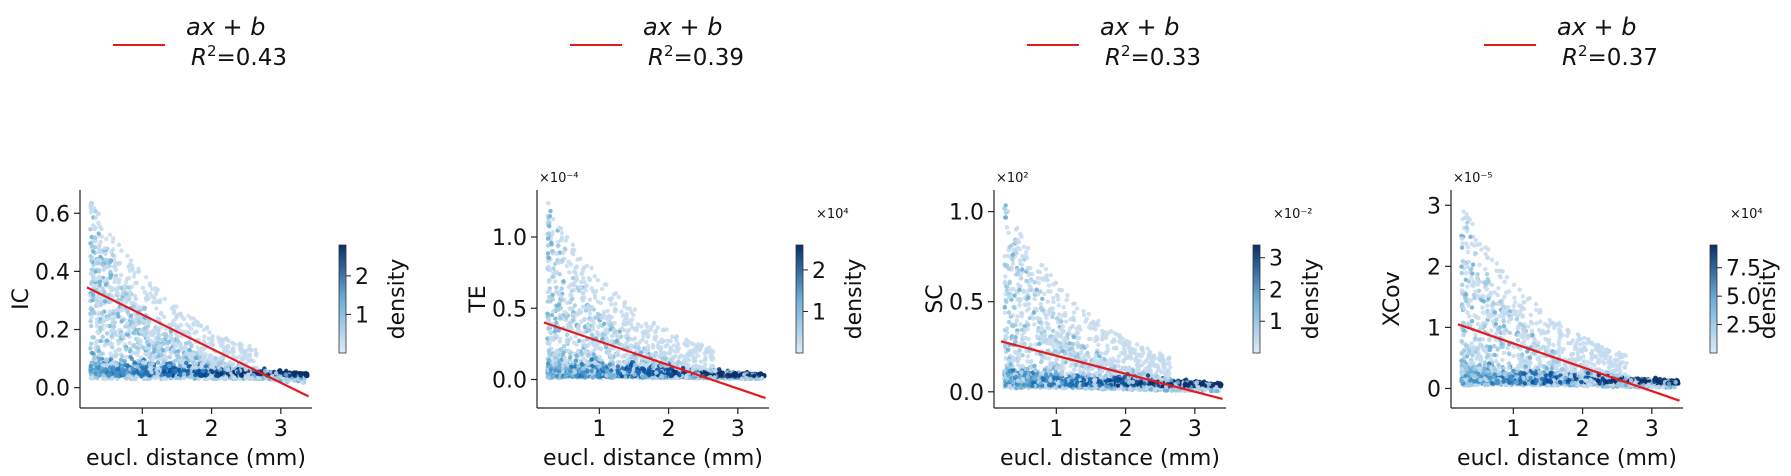 This screenshot has width=1791, height=476. I want to click on colorbar-tick-label: 1, so click(362, 315).